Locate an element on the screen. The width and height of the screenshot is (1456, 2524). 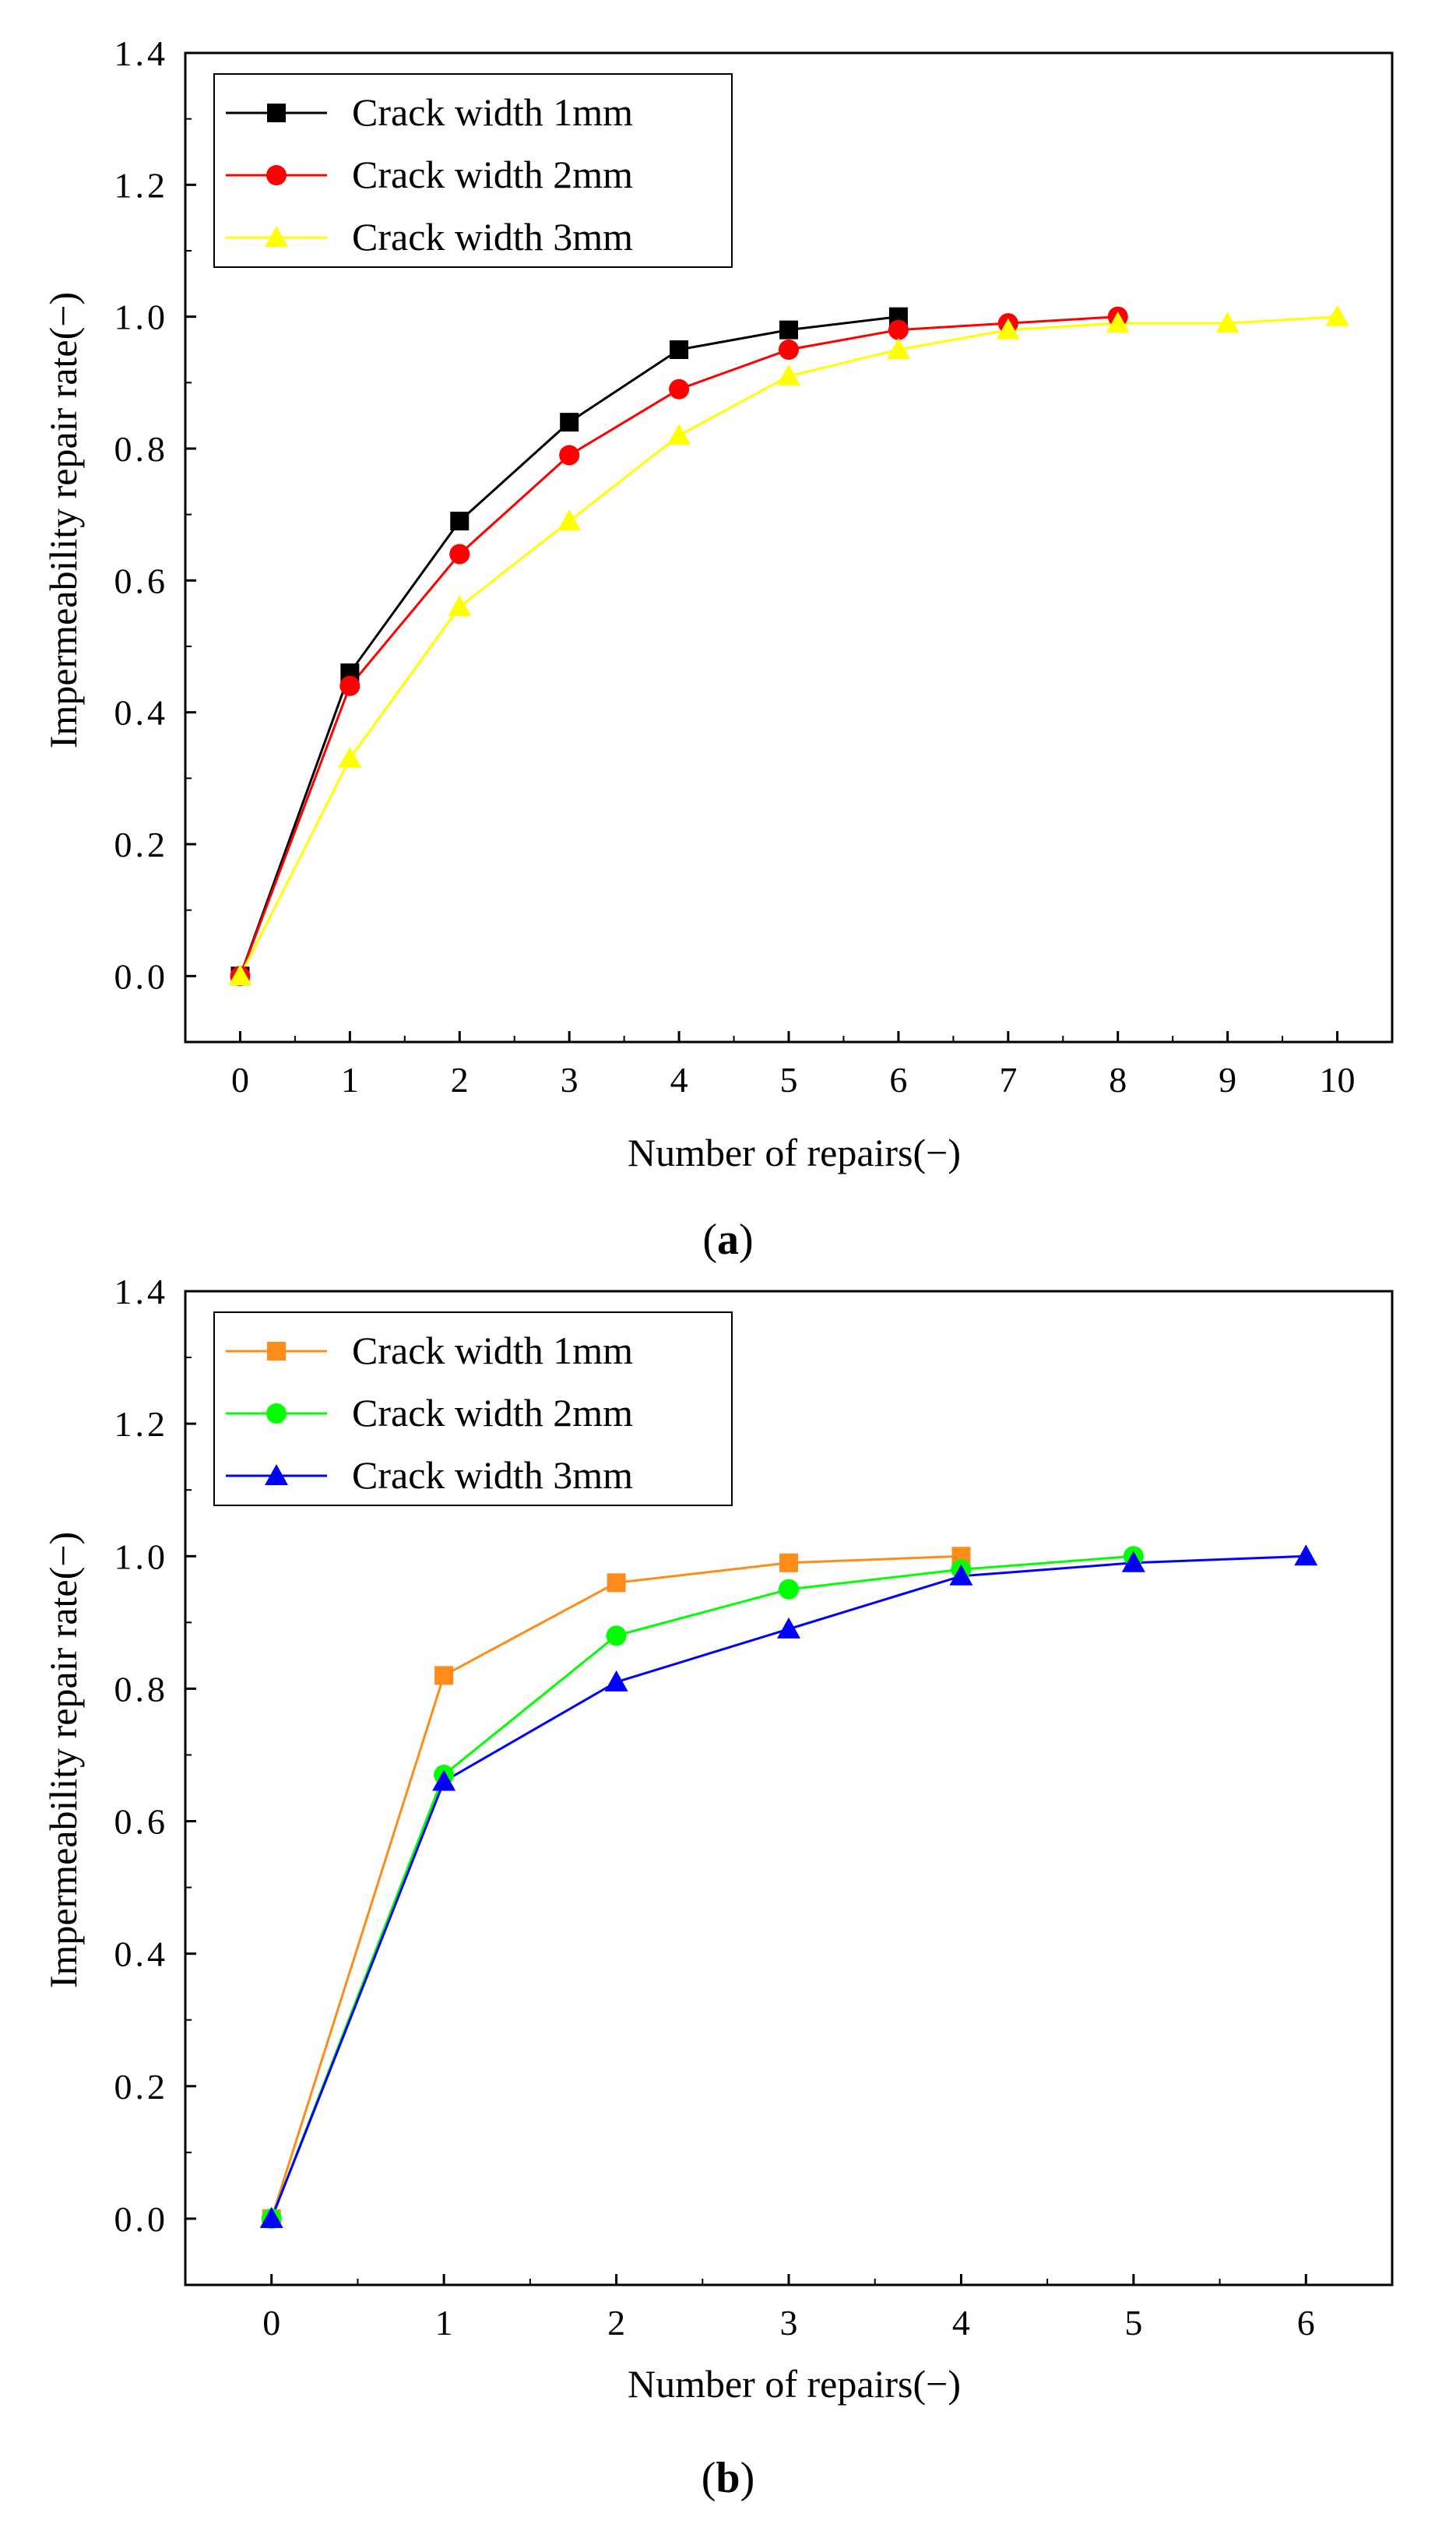
chart-b-panel-label: (b) is located at coordinates (728, 2478).